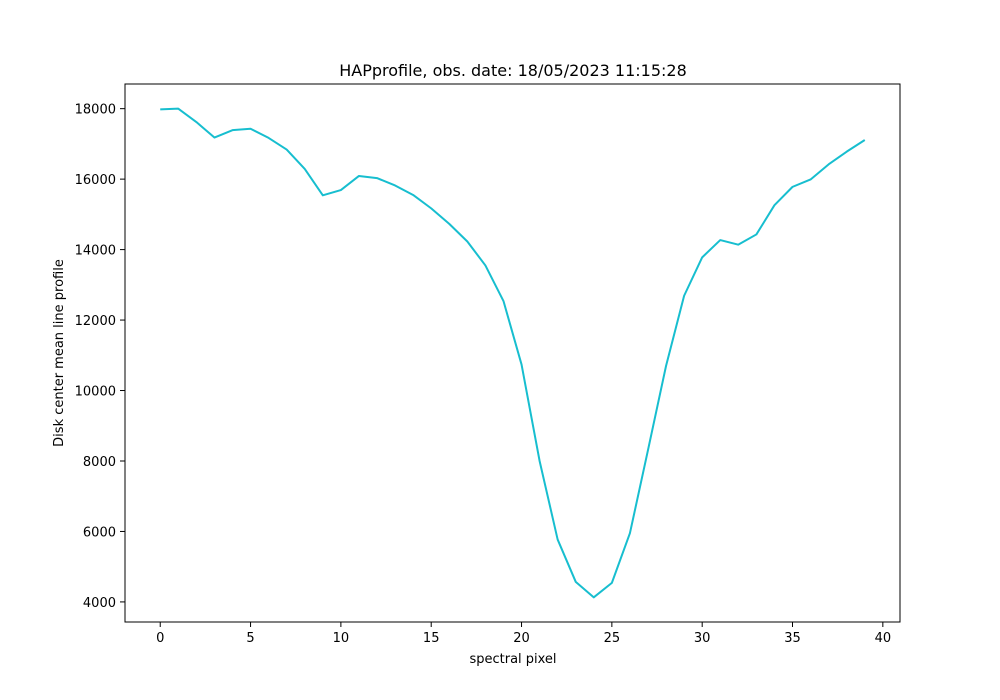 The height and width of the screenshot is (700, 1000). What do you see at coordinates (792, 638) in the screenshot?
I see `x-tick-label: 35` at bounding box center [792, 638].